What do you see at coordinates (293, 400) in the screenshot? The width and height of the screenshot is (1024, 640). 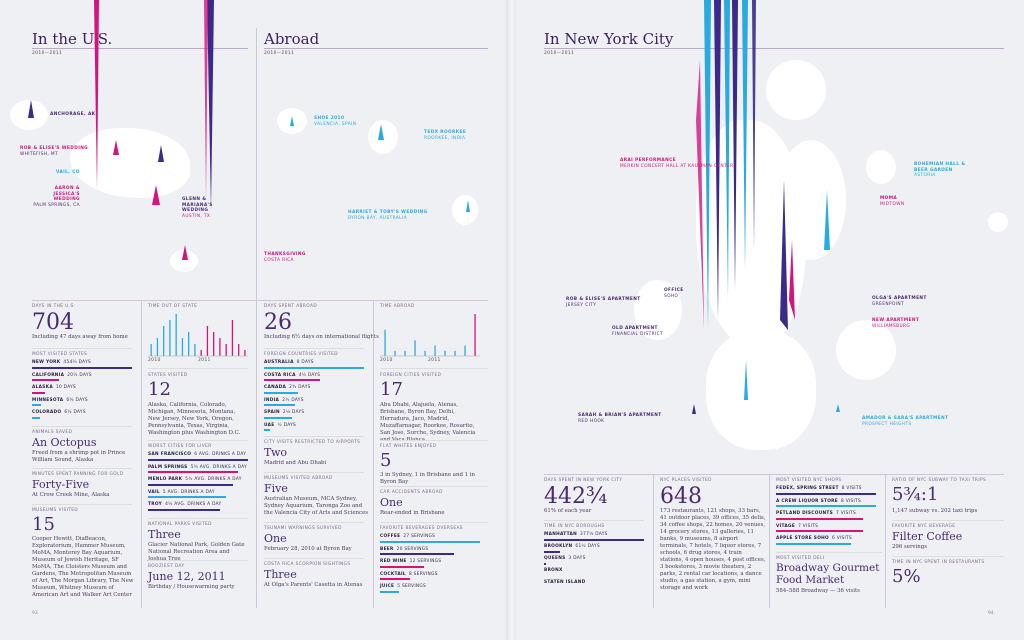 I see `stat-row-value: 2½ DAYS` at bounding box center [293, 400].